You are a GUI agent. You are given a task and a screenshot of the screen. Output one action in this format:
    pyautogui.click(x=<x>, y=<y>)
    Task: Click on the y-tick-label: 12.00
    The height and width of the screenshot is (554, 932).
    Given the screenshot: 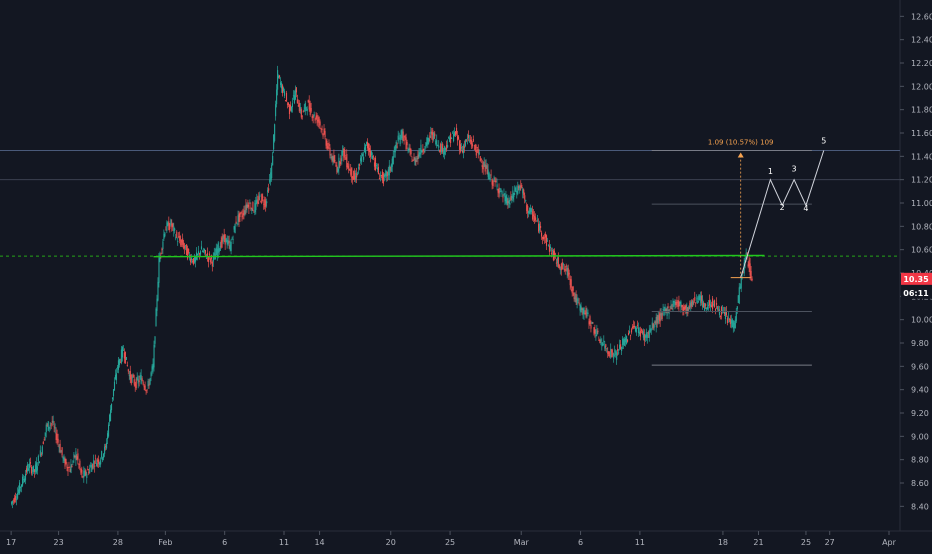 What is the action you would take?
    pyautogui.click(x=921, y=86)
    